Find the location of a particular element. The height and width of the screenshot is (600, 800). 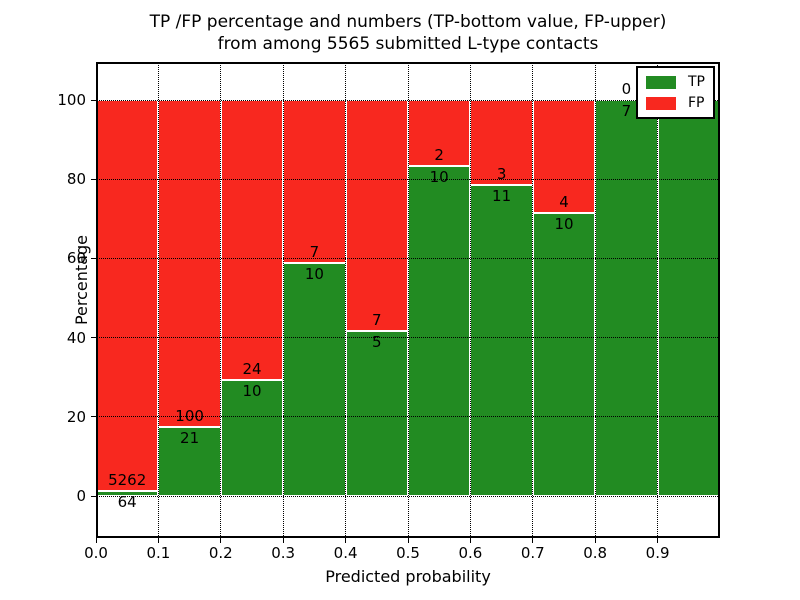

y-tick-label: 40 is located at coordinates (76, 337).